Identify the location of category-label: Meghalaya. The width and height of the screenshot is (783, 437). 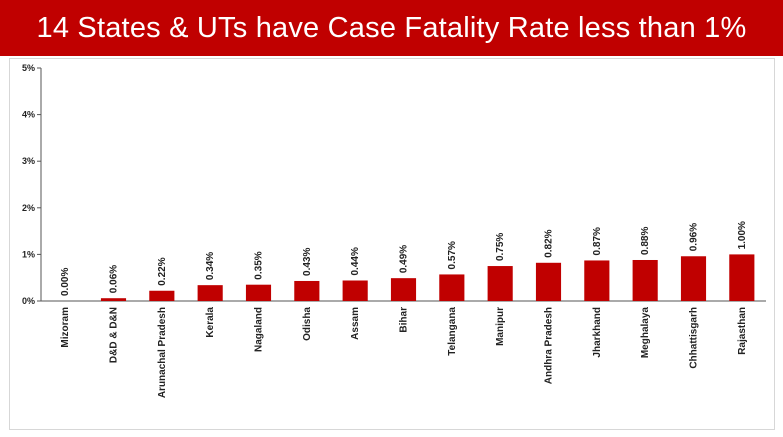
(645, 333).